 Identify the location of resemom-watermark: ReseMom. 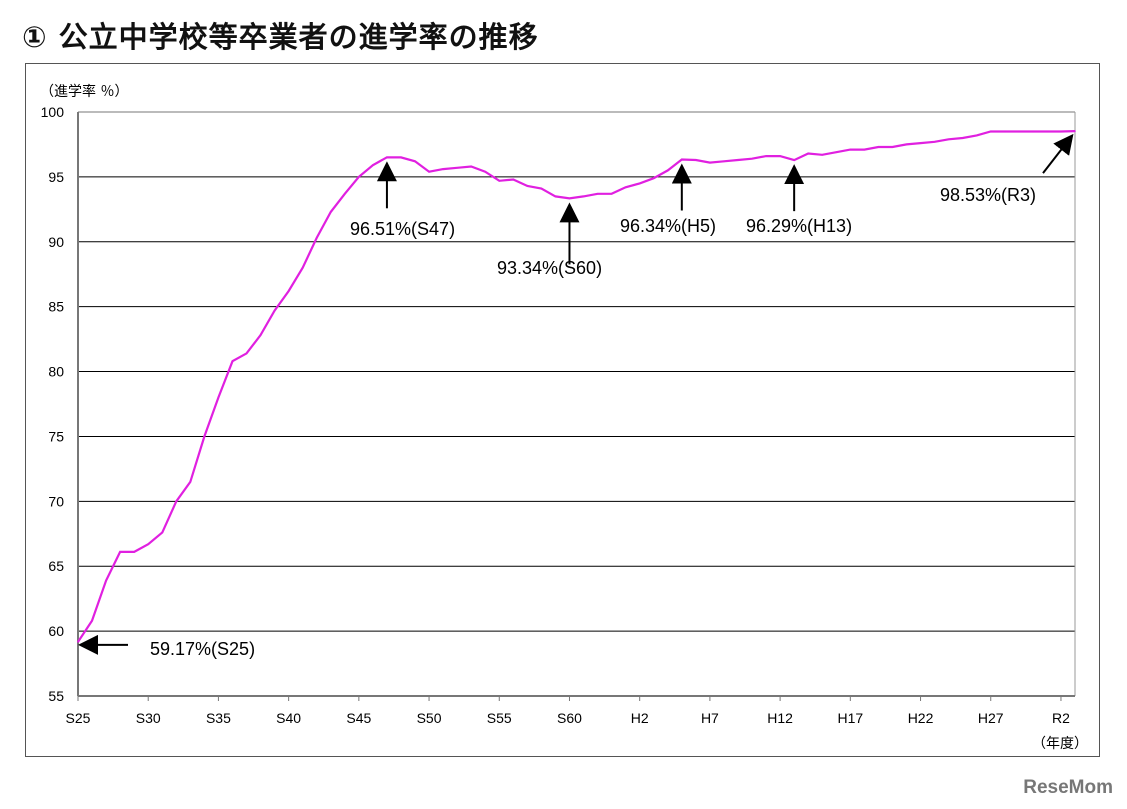
(1068, 787).